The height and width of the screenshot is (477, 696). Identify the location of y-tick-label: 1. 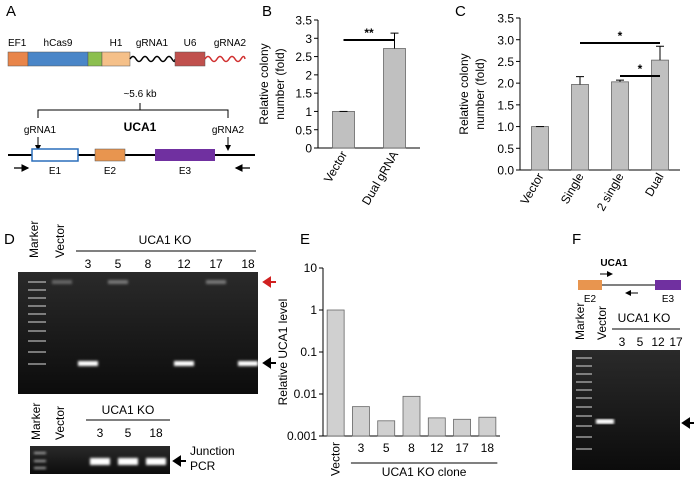
(308, 112).